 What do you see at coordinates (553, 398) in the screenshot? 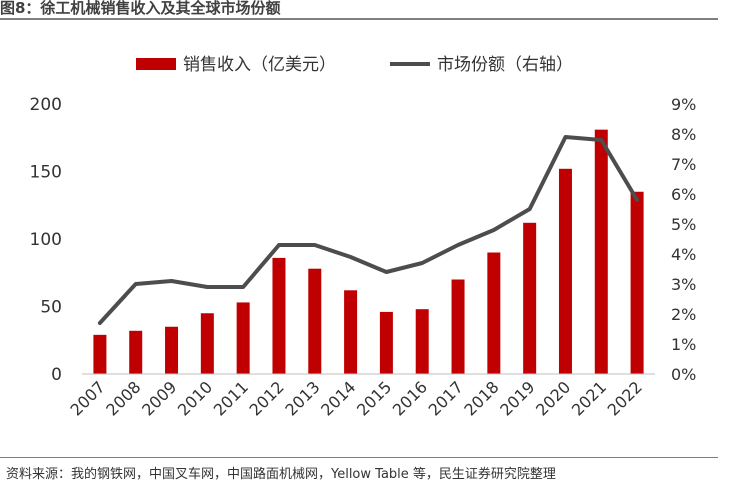
I see `x-tick-label: 2020` at bounding box center [553, 398].